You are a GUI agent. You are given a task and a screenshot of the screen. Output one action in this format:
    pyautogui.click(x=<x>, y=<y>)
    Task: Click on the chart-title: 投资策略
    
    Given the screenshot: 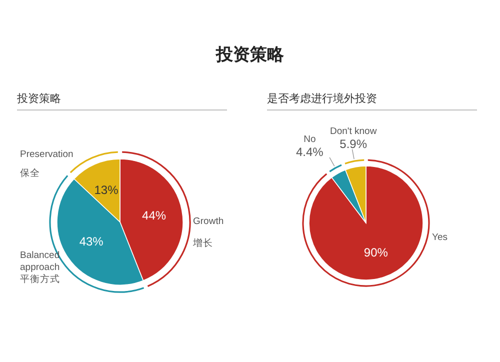 What is the action you would take?
    pyautogui.click(x=39, y=99)
    